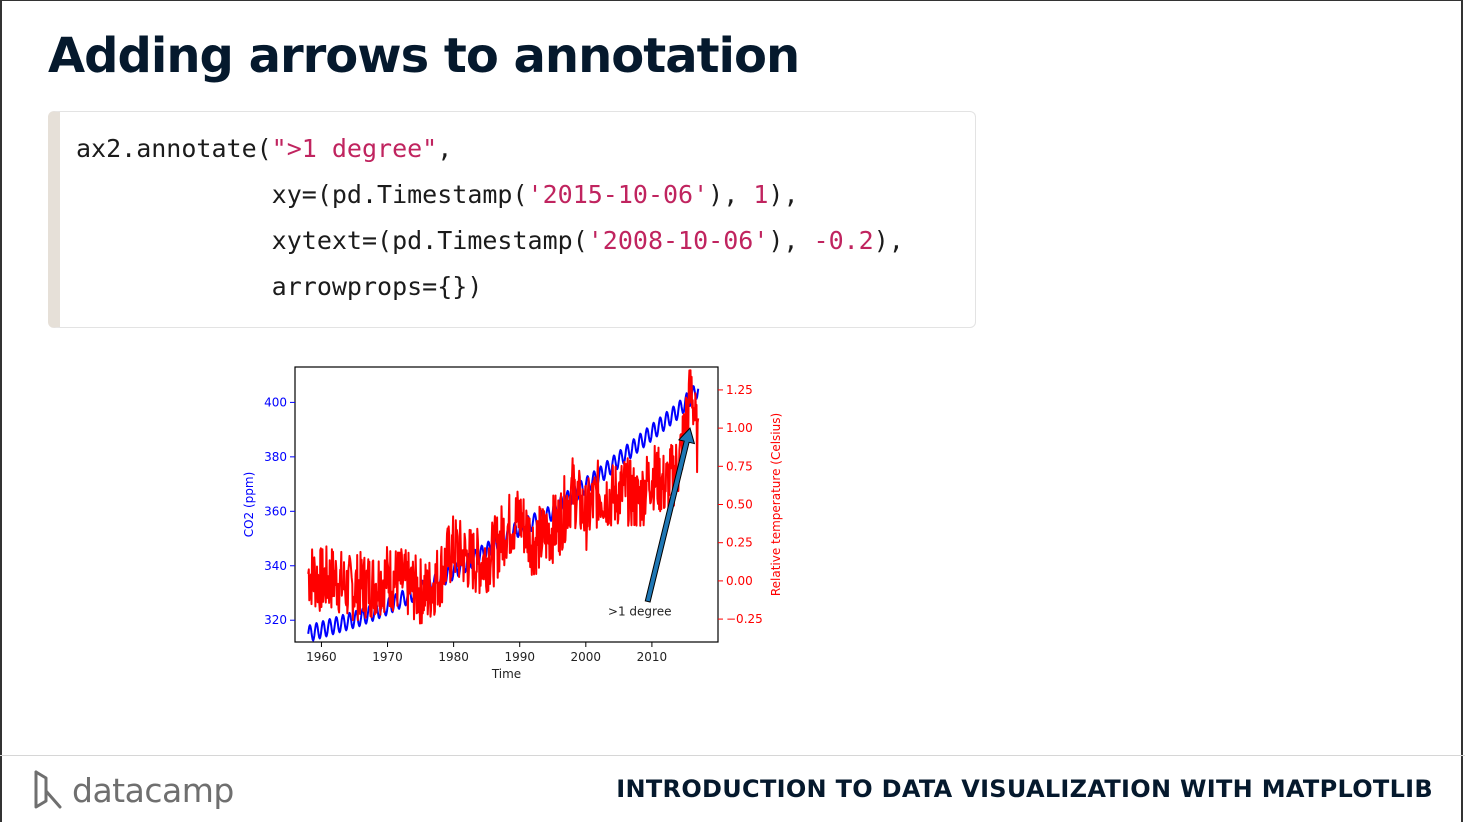 Image resolution: width=1465 pixels, height=824 pixels. I want to click on slide-title: Adding arrows to annotation, so click(424, 56).